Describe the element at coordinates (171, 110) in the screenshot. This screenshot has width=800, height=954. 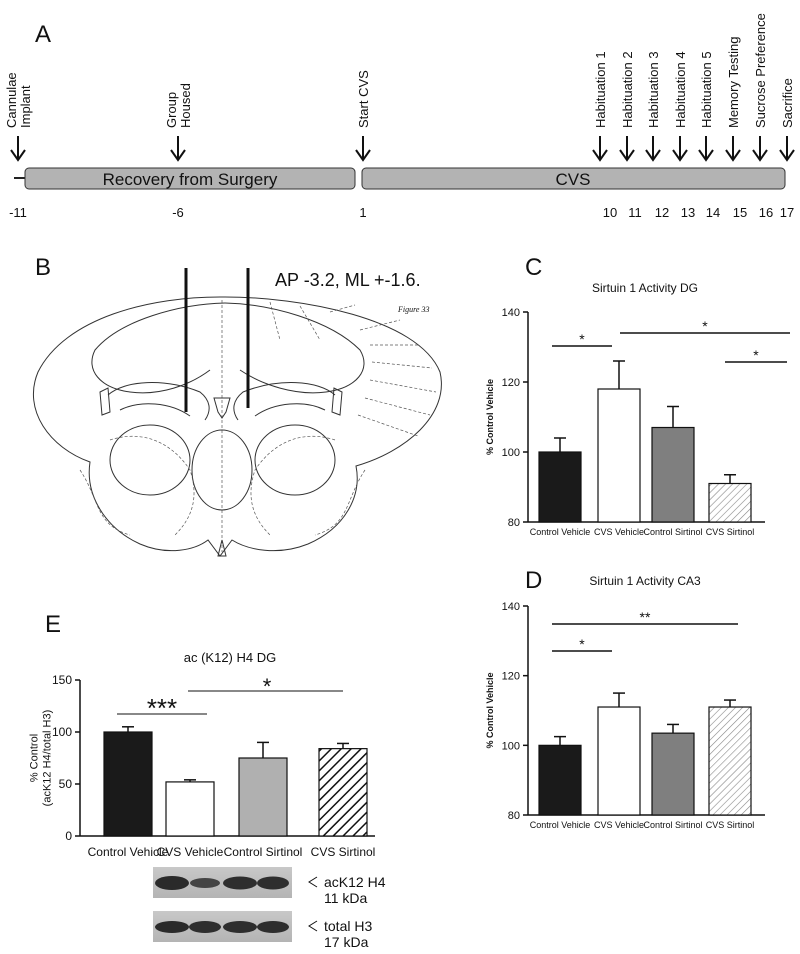
I see `event-label: Group` at that location.